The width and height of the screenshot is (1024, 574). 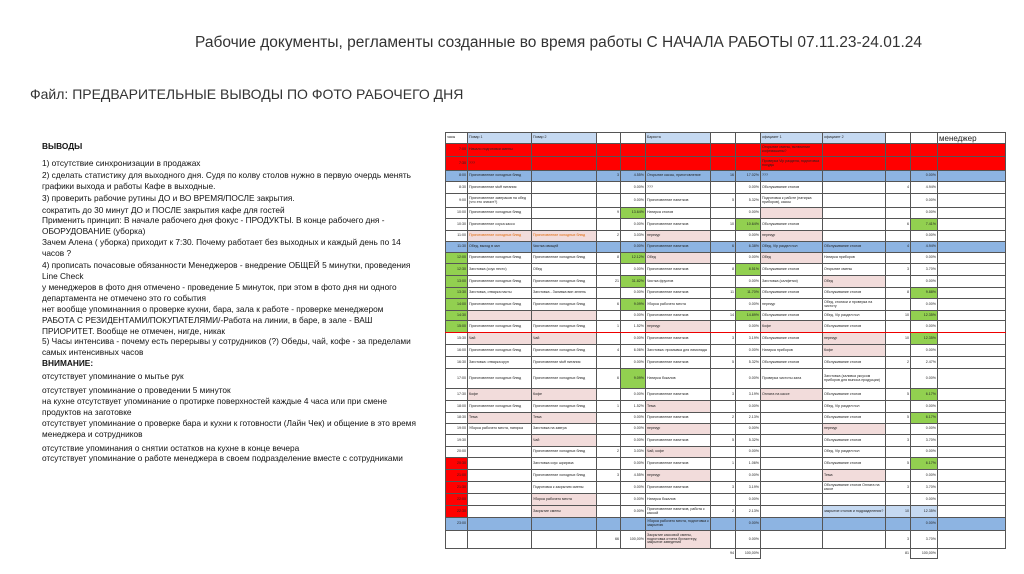 I want to click on cell-p1: 9.09%, so click(x=633, y=304).